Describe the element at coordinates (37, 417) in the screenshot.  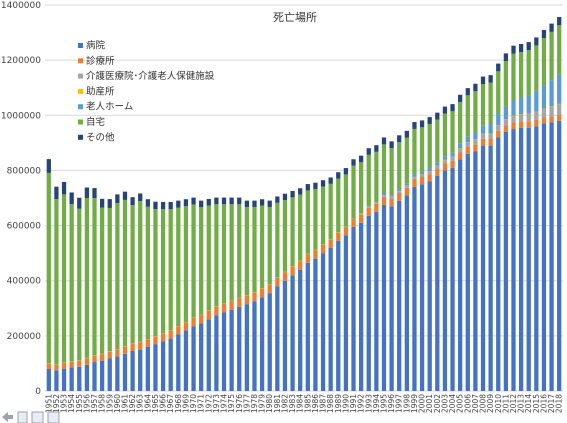
I see `list-icon` at that location.